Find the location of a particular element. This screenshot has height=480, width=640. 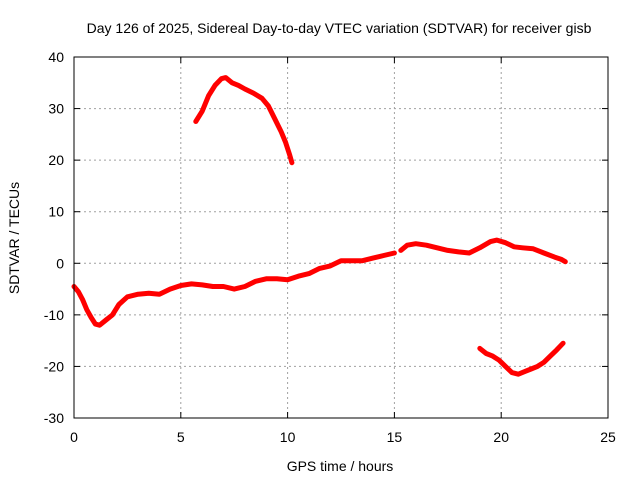

y-tick-label: -10 is located at coordinates (54, 315).